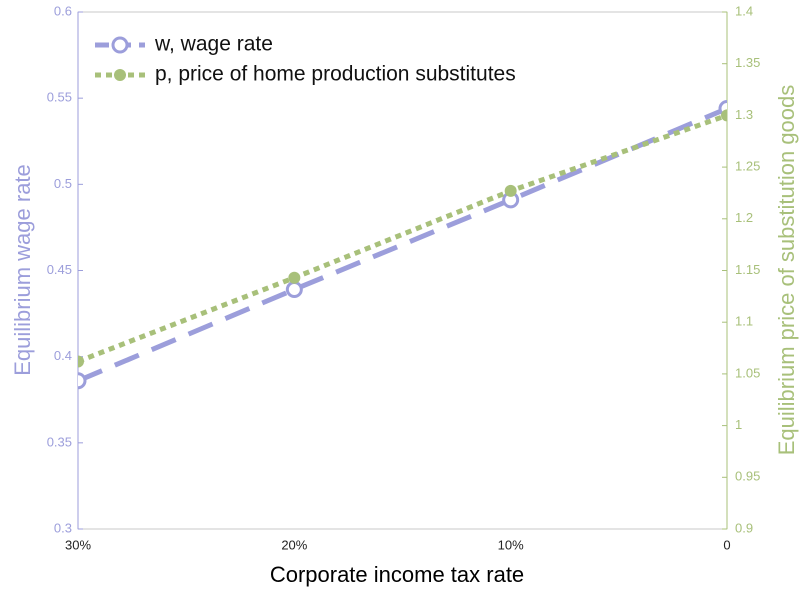 This screenshot has height=590, width=802. What do you see at coordinates (747, 476) in the screenshot?
I see `y2-tick-label: 0.95` at bounding box center [747, 476].